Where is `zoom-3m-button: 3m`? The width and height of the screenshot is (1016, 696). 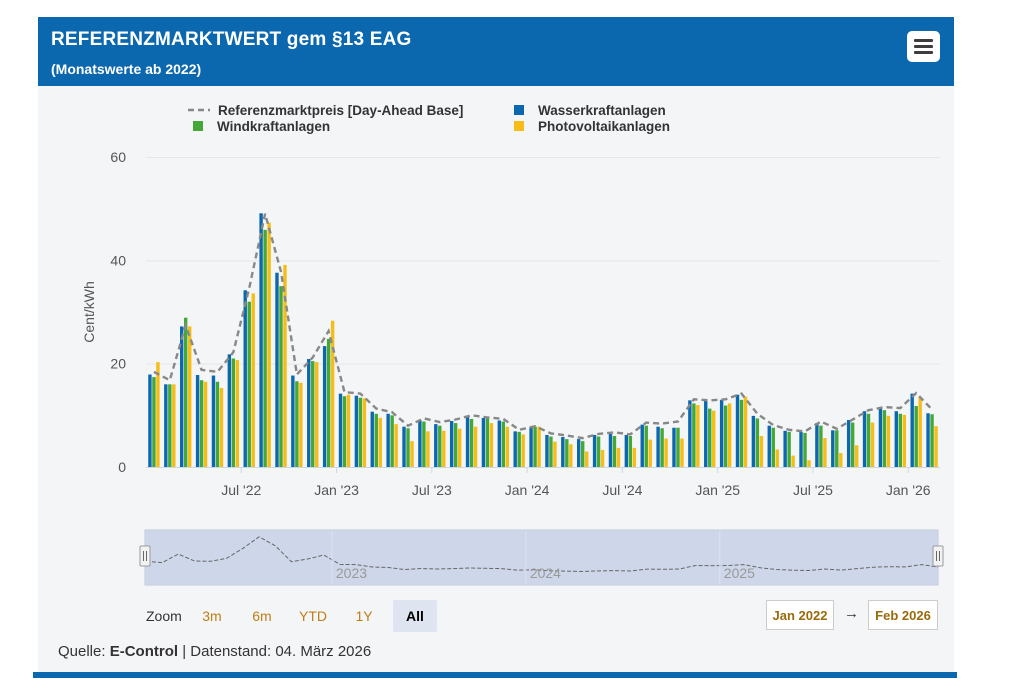 zoom-3m-button: 3m is located at coordinates (212, 616).